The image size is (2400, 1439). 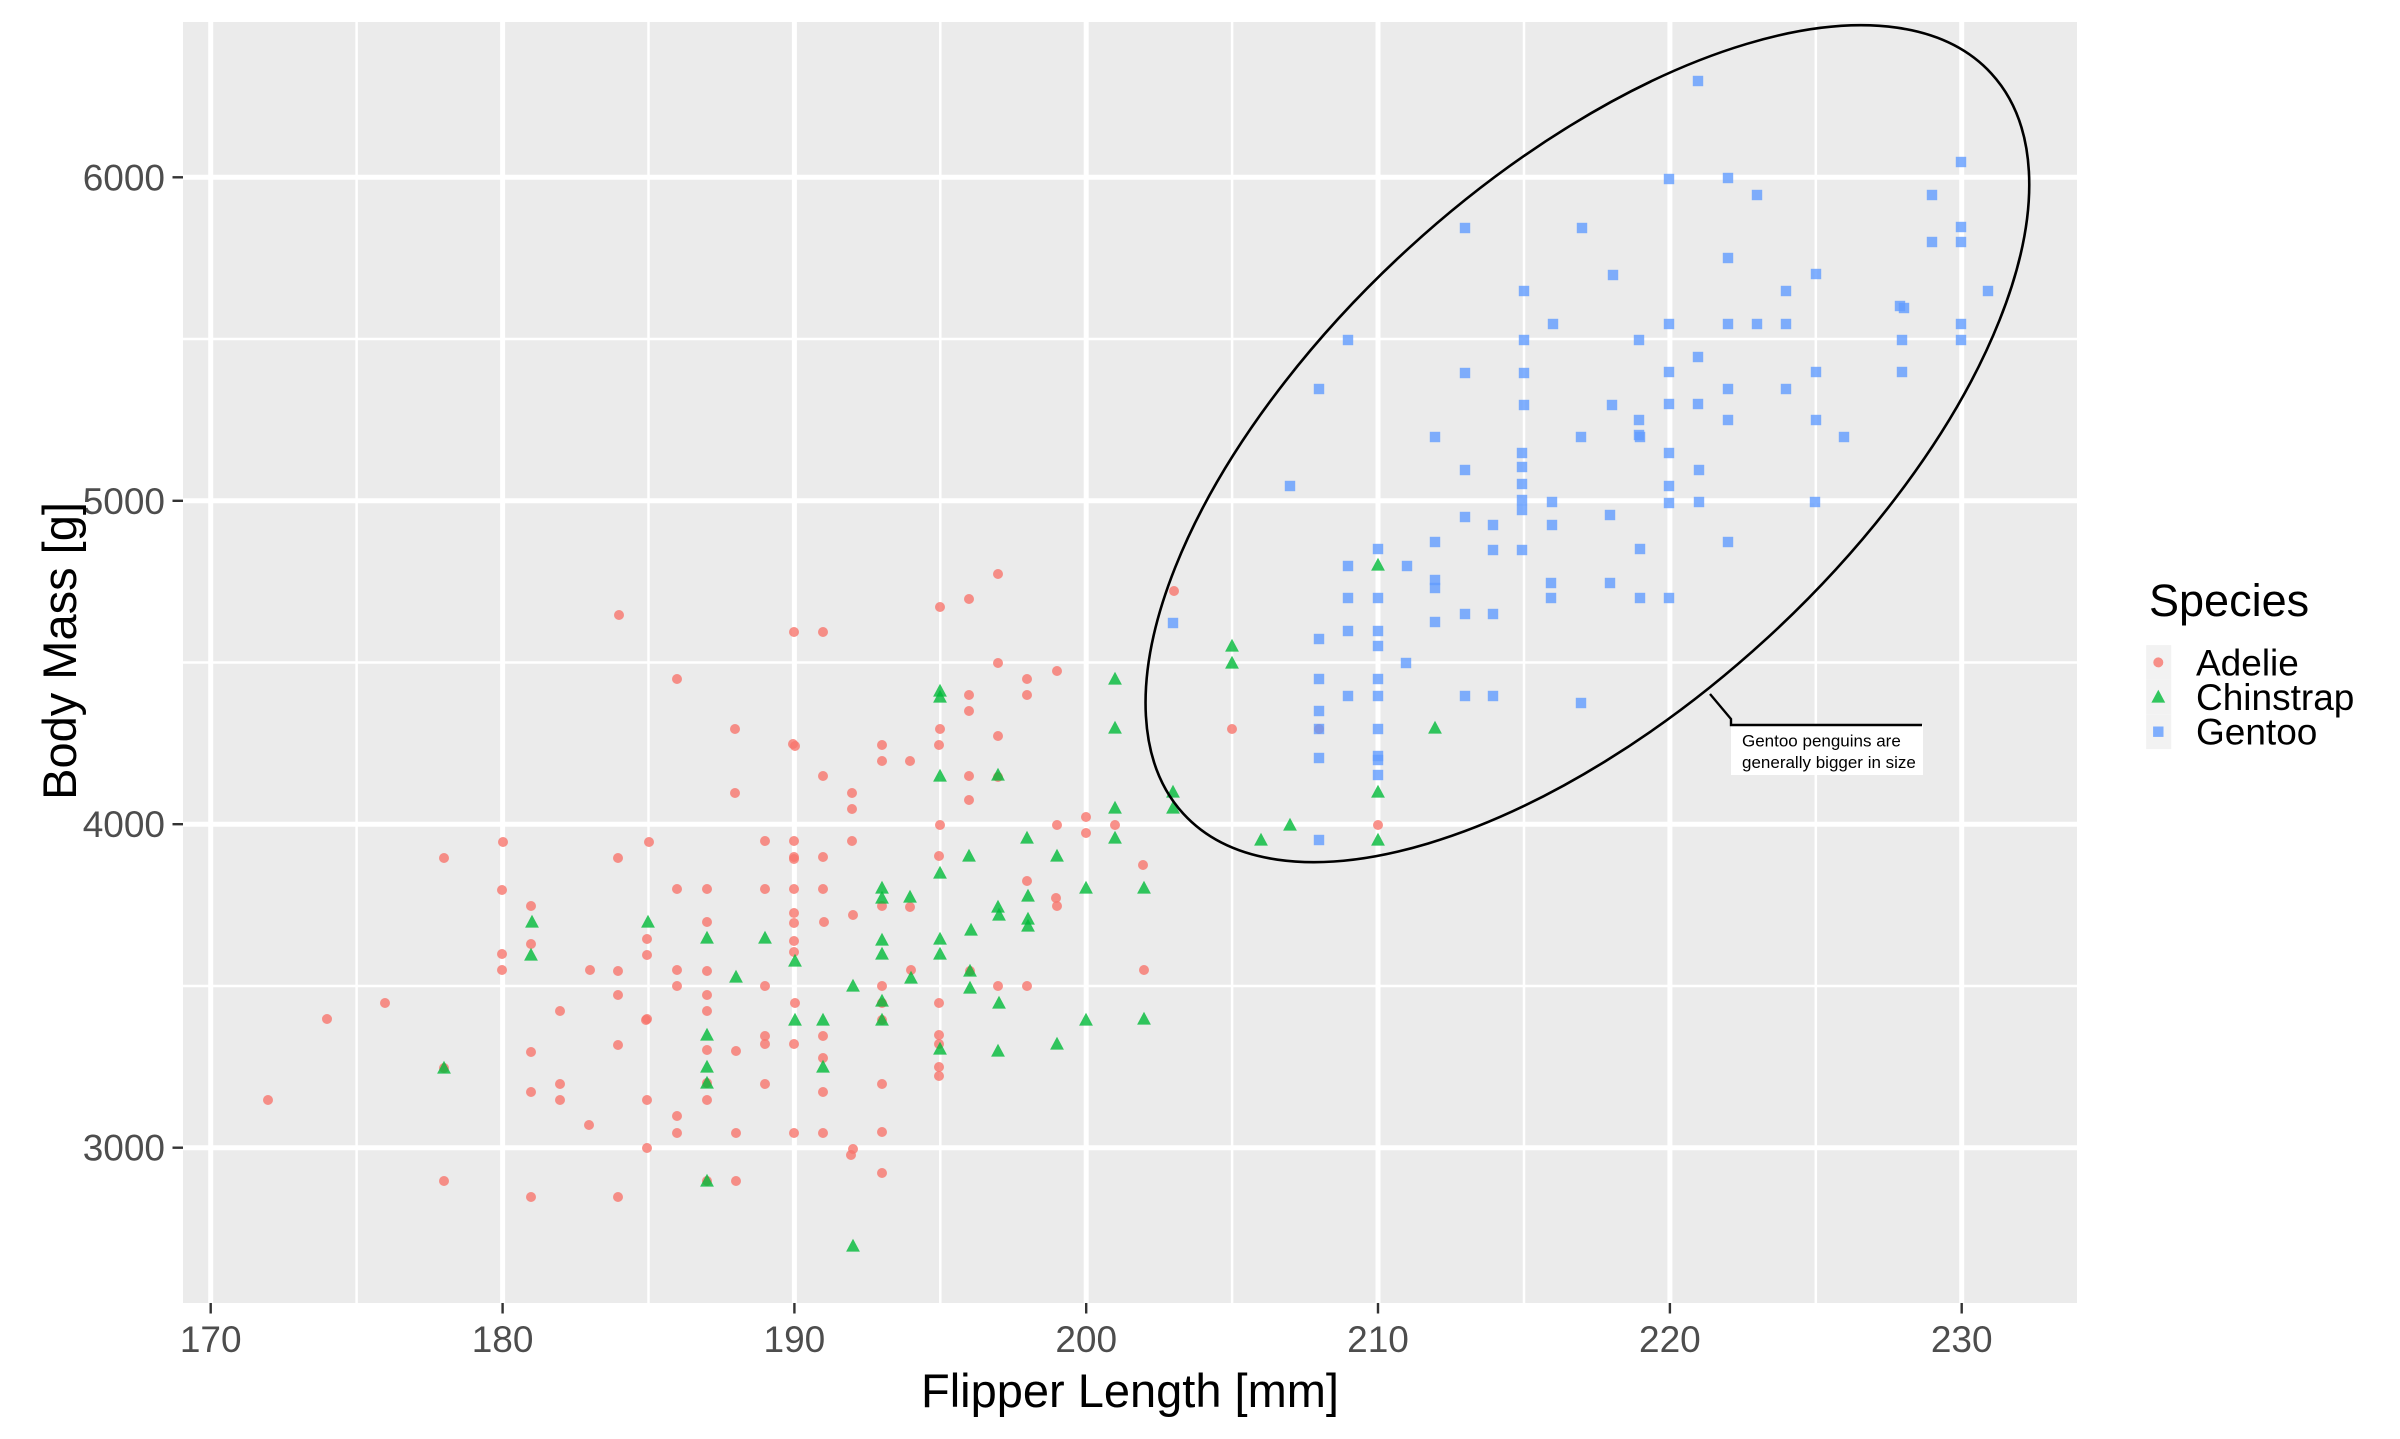 What do you see at coordinates (1670, 1339) in the screenshot?
I see `svg-text: 220` at bounding box center [1670, 1339].